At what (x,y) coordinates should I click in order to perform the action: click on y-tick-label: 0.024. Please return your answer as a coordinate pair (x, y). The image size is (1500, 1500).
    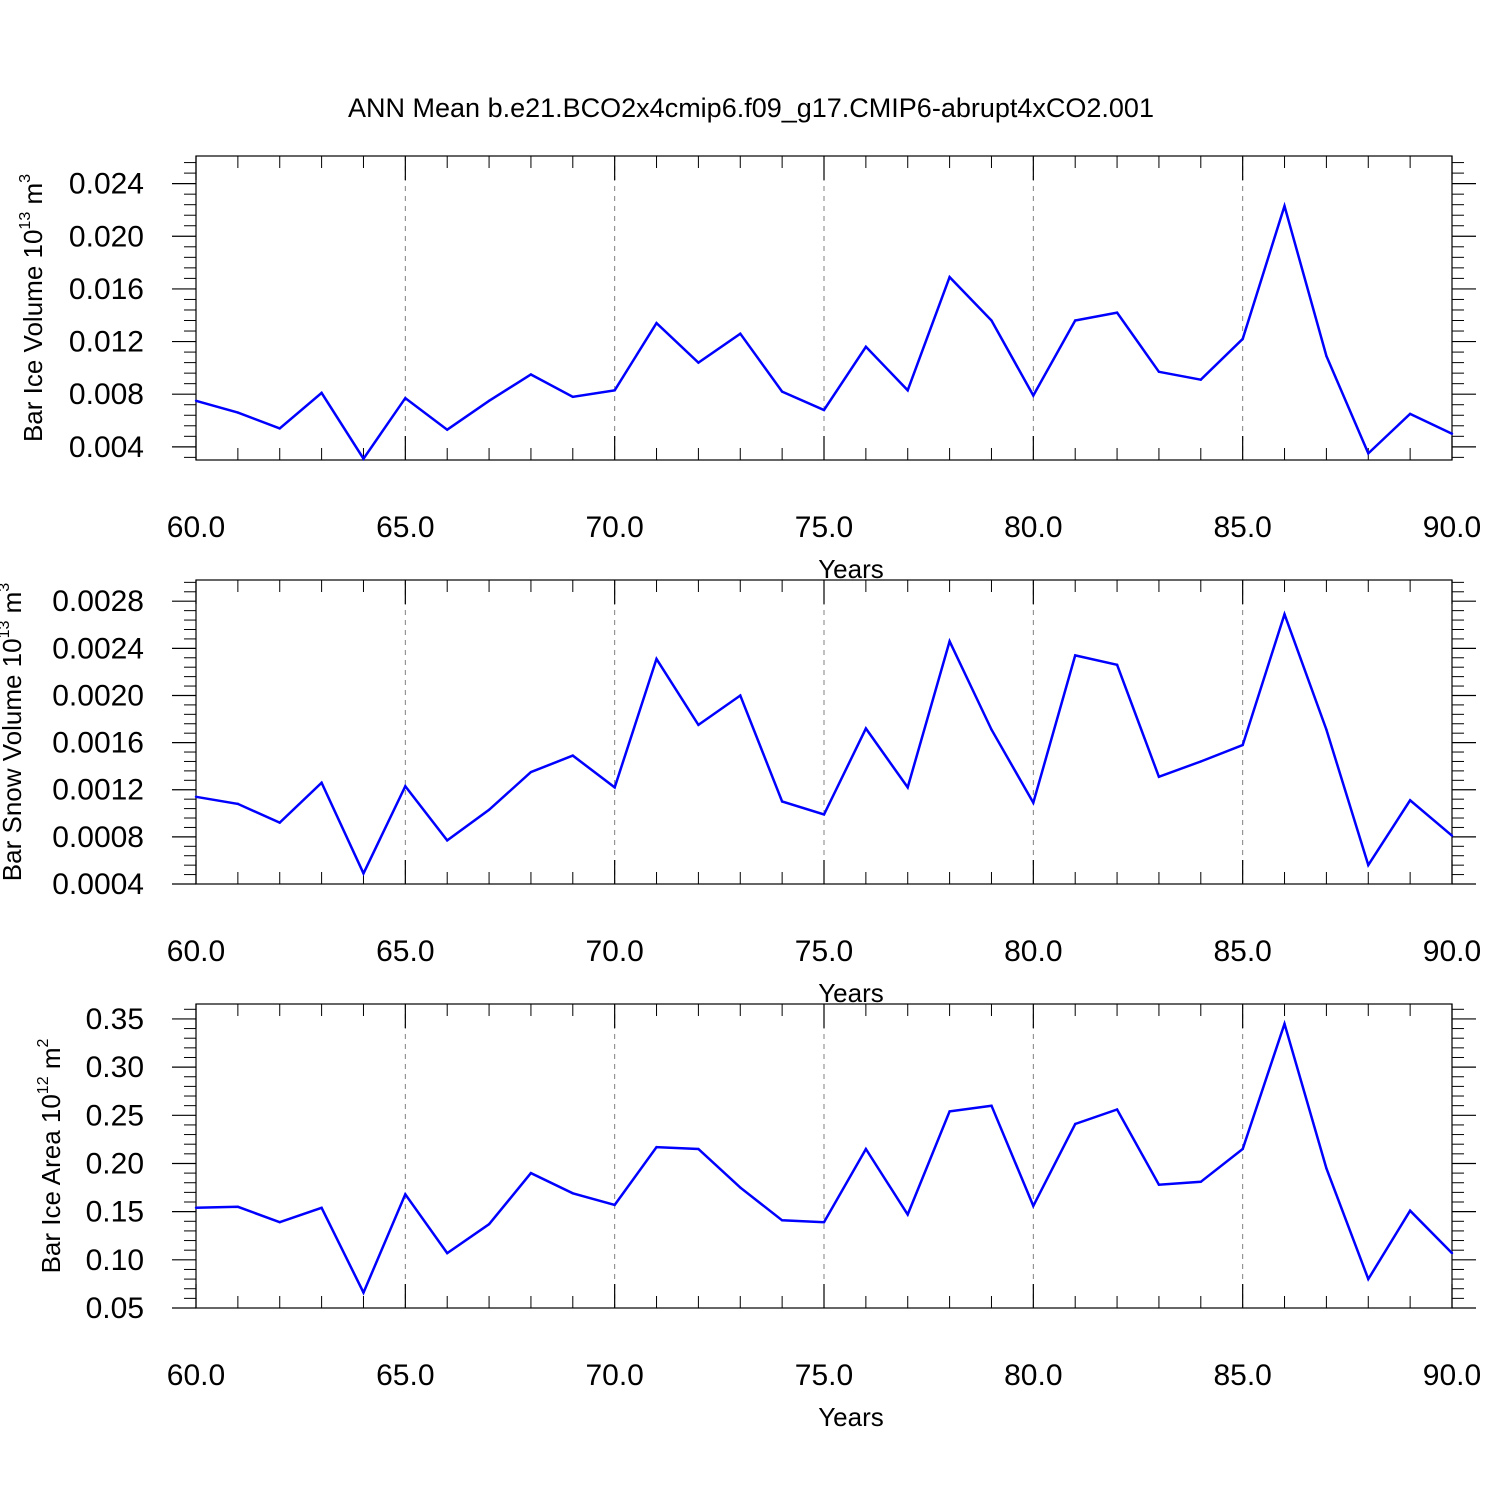
    Looking at the image, I should click on (106, 184).